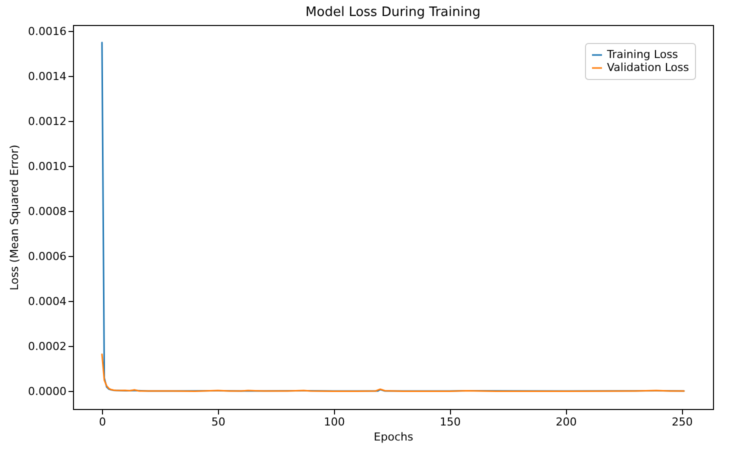  I want to click on y-tick-label: 0.0000, so click(47, 391).